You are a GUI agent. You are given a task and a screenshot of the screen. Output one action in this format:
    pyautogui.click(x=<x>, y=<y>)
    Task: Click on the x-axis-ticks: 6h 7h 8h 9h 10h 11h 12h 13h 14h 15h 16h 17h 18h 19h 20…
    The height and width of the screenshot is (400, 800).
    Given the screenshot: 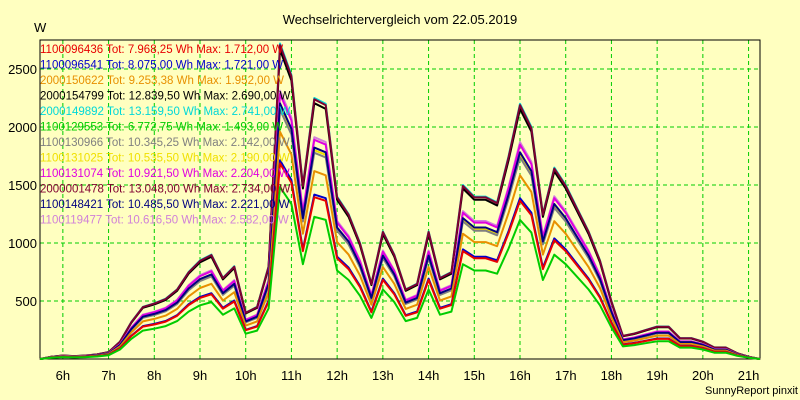 What is the action you would take?
    pyautogui.click(x=408, y=375)
    